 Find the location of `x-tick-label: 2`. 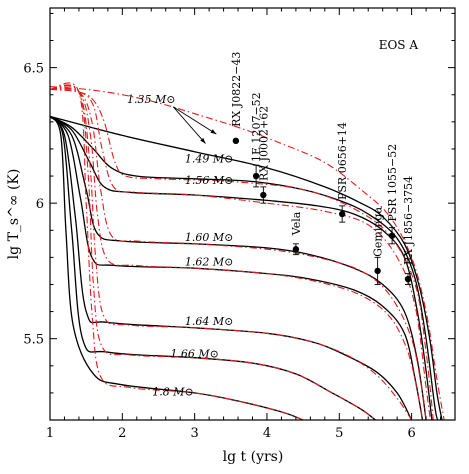

x-tick-label: 2 is located at coordinates (122, 433).